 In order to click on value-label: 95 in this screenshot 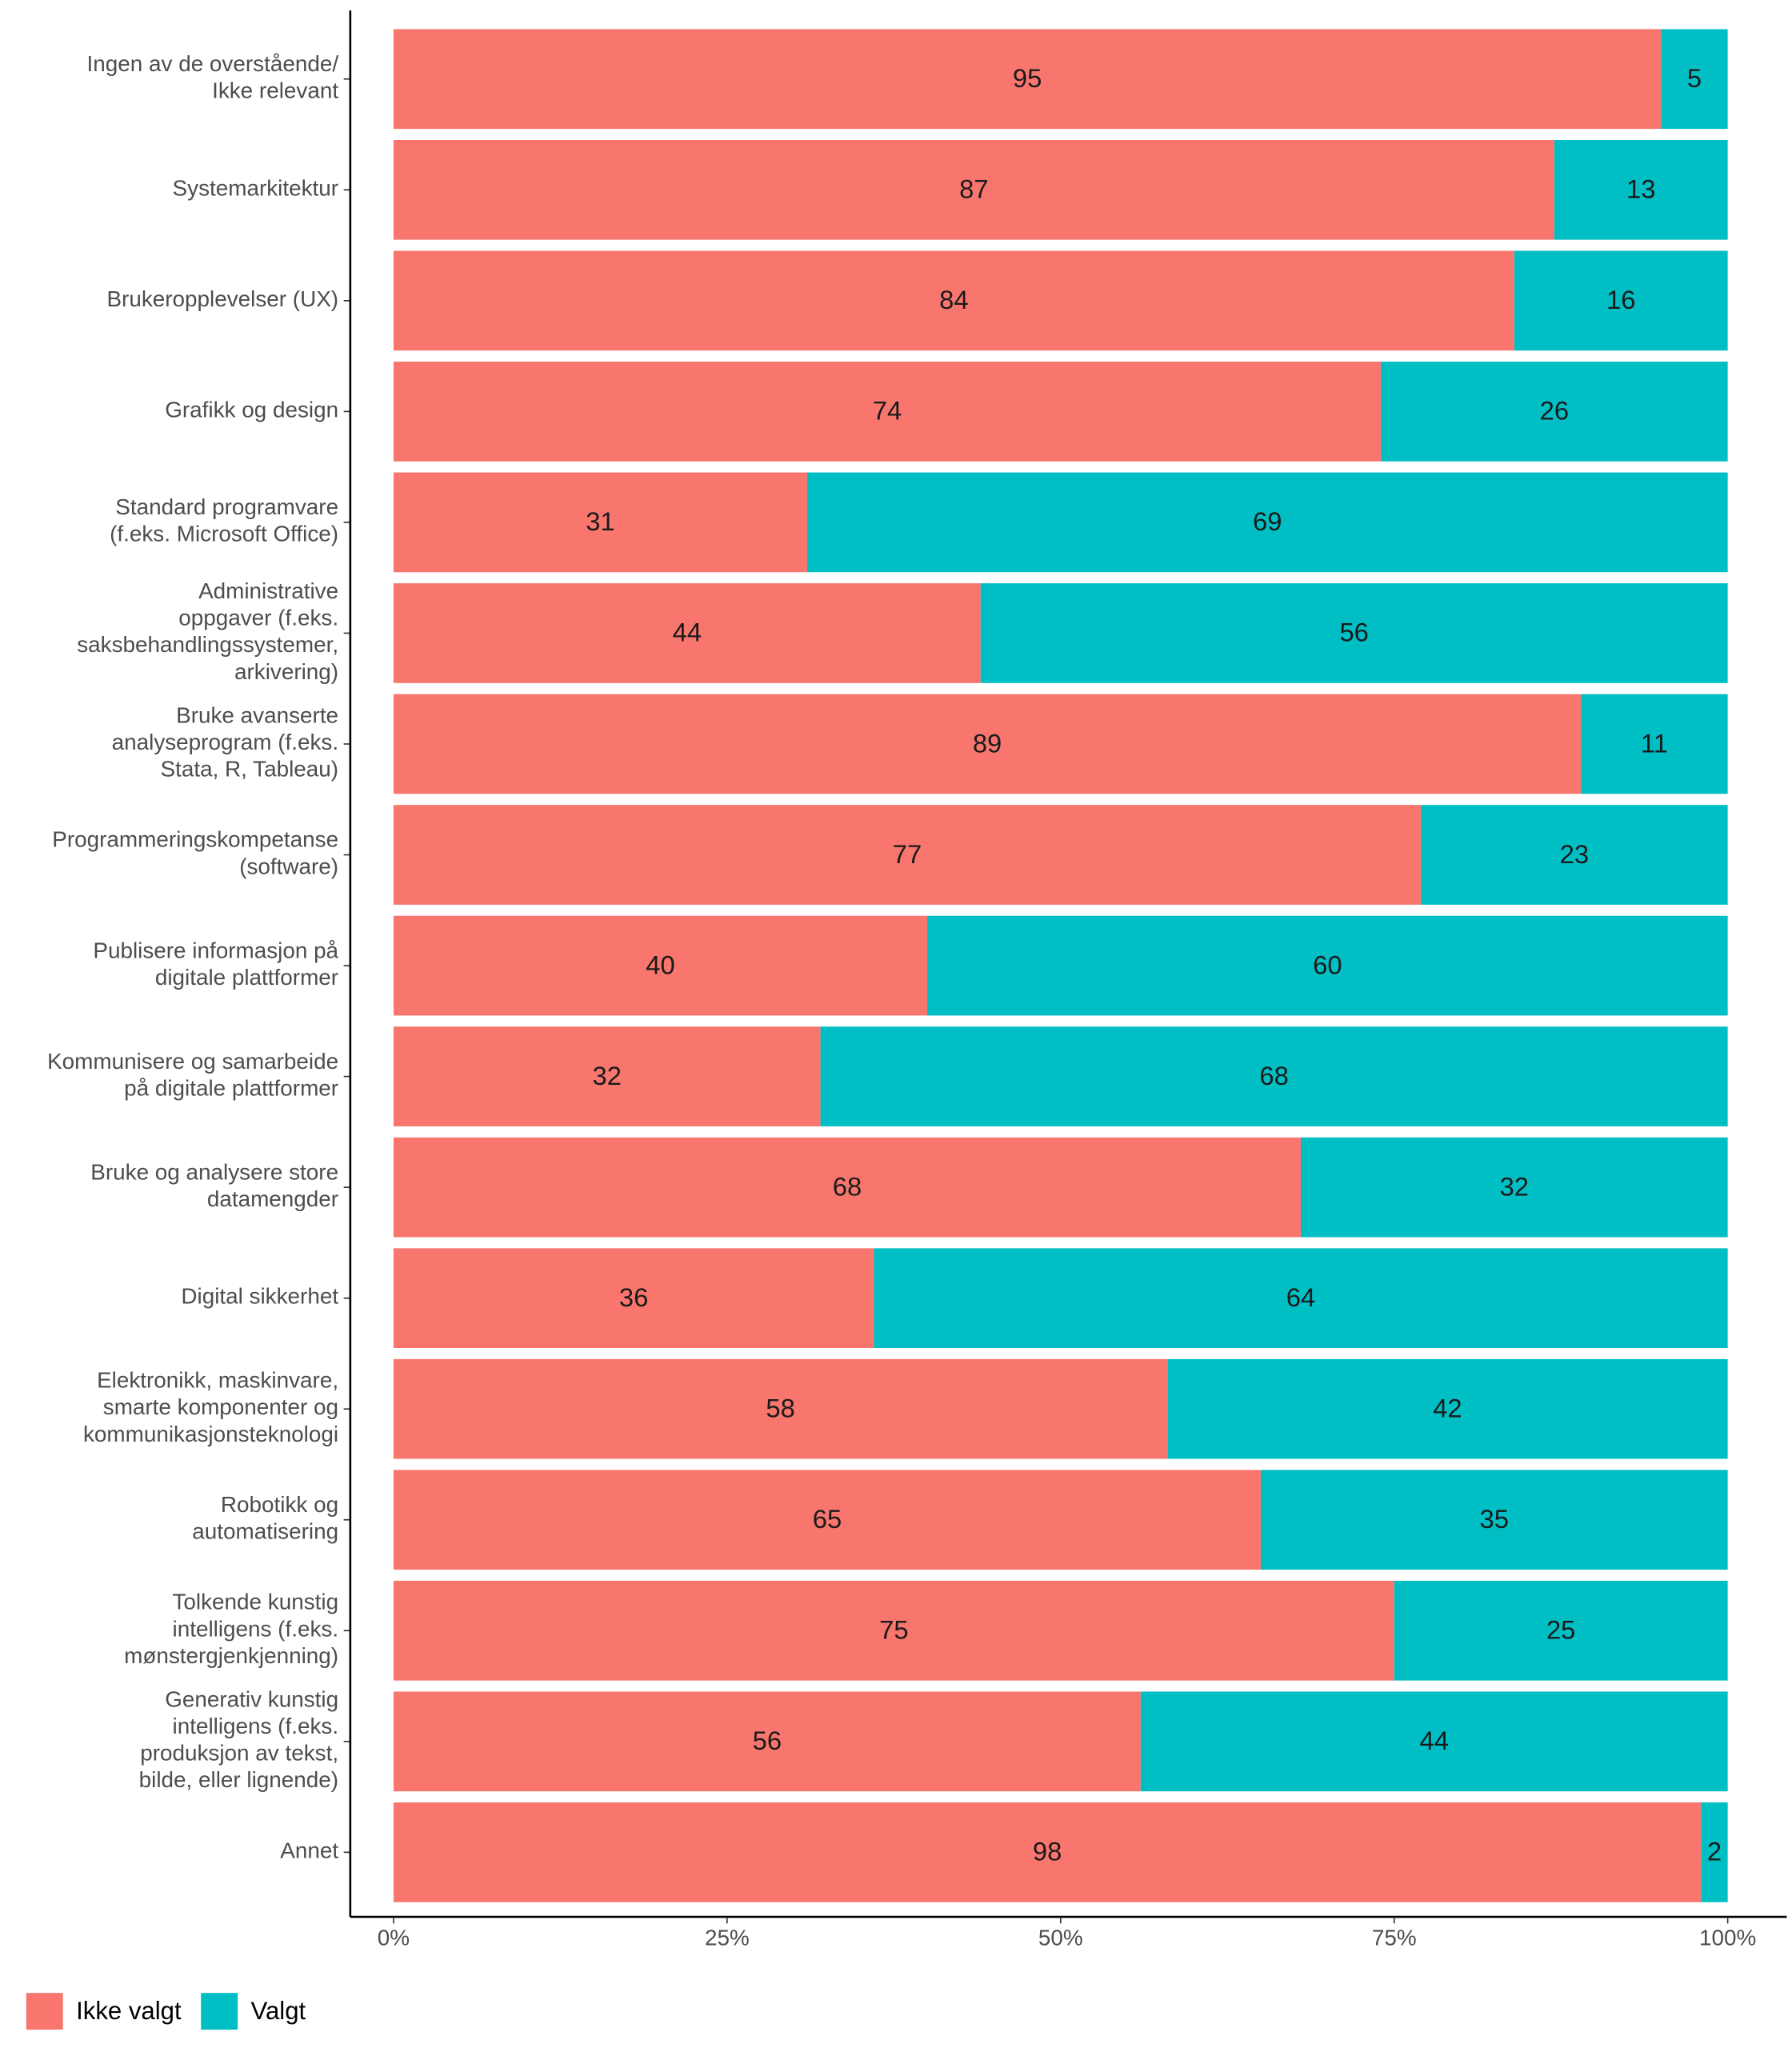, I will do `click(1027, 78)`.